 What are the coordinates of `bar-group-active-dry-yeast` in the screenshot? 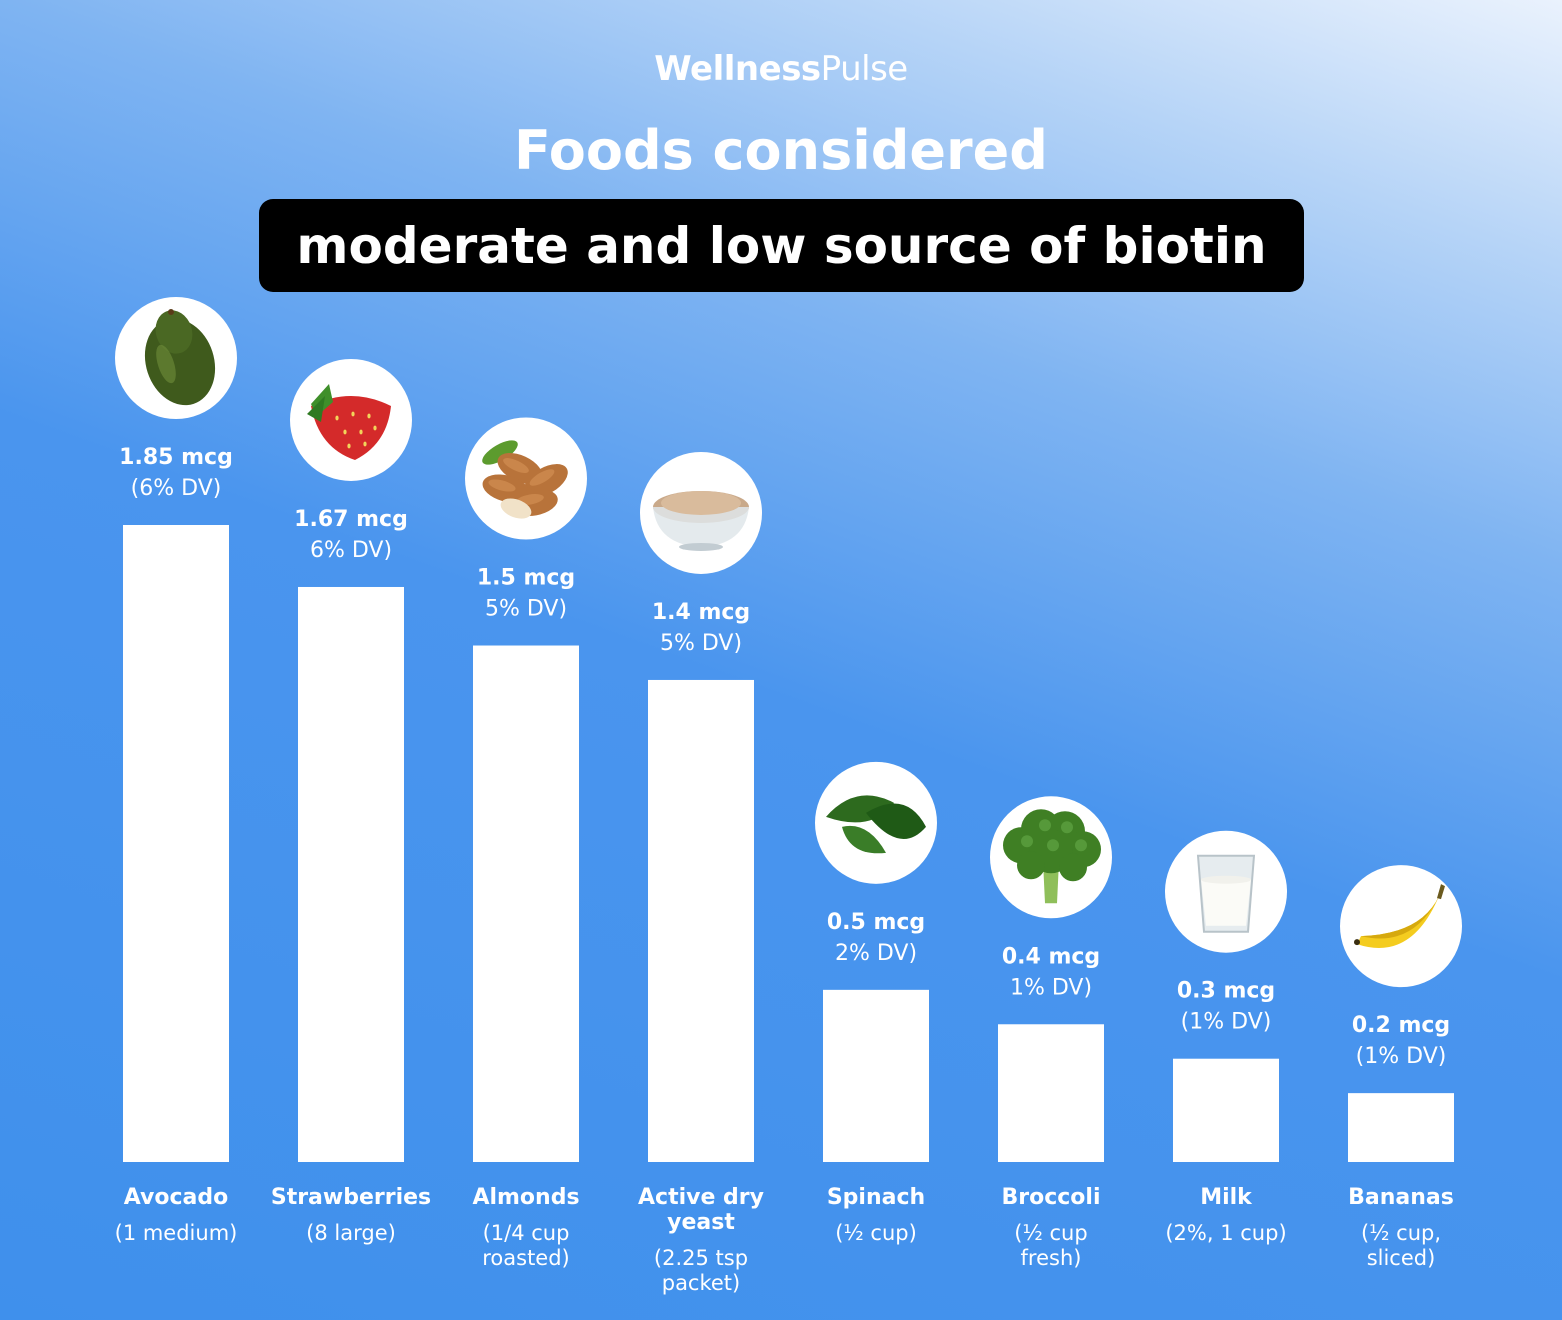 It's located at (701, 806).